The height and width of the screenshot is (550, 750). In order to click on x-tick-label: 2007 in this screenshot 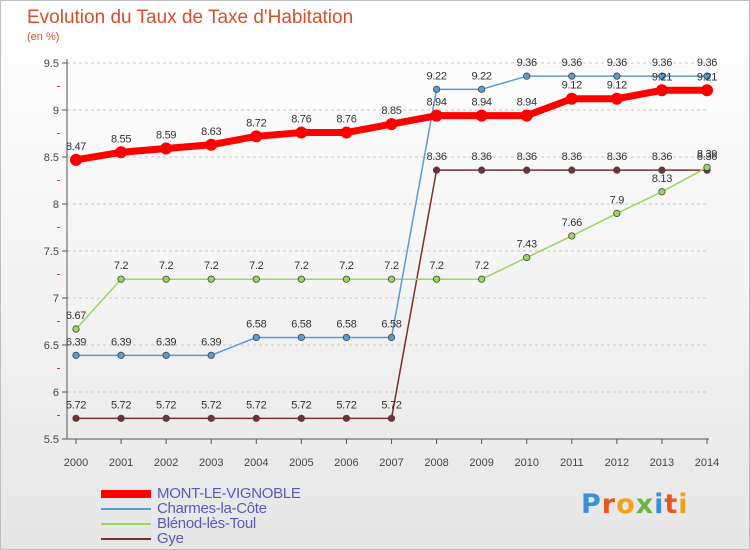, I will do `click(391, 463)`.